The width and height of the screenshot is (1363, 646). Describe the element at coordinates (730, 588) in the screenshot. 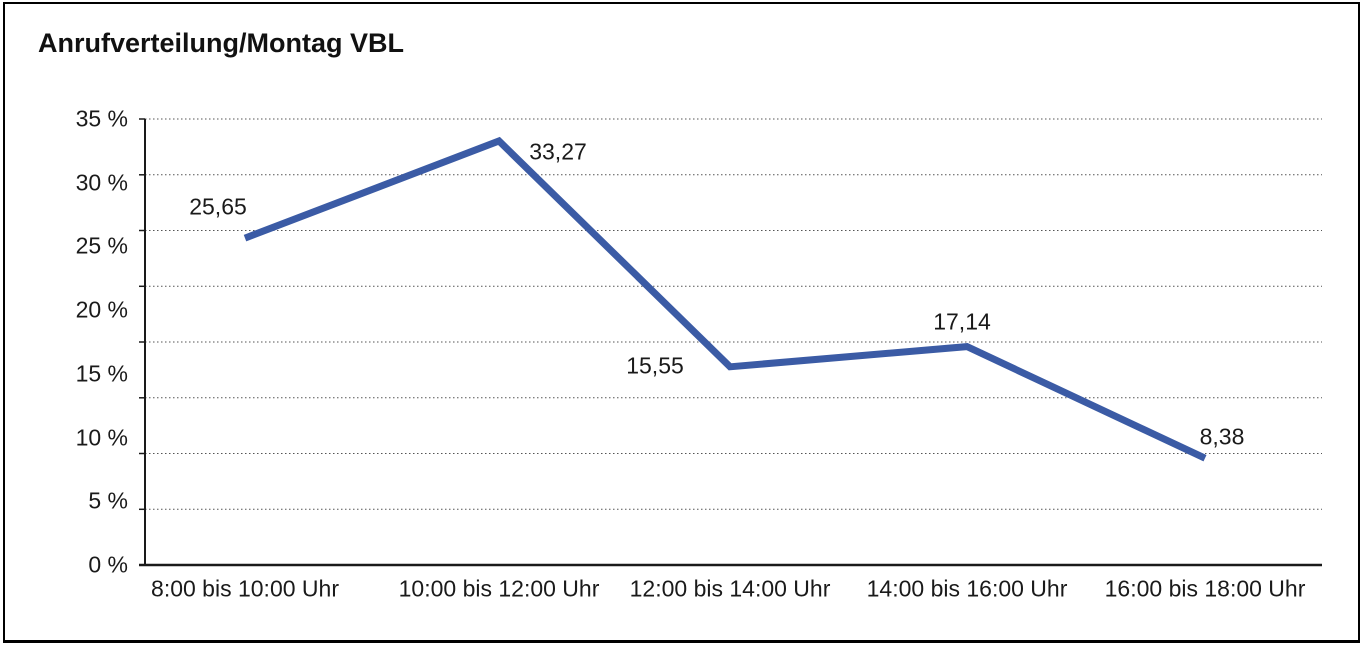

I see `x-axis-label: 12:00 bis 14:00 Uhr` at that location.